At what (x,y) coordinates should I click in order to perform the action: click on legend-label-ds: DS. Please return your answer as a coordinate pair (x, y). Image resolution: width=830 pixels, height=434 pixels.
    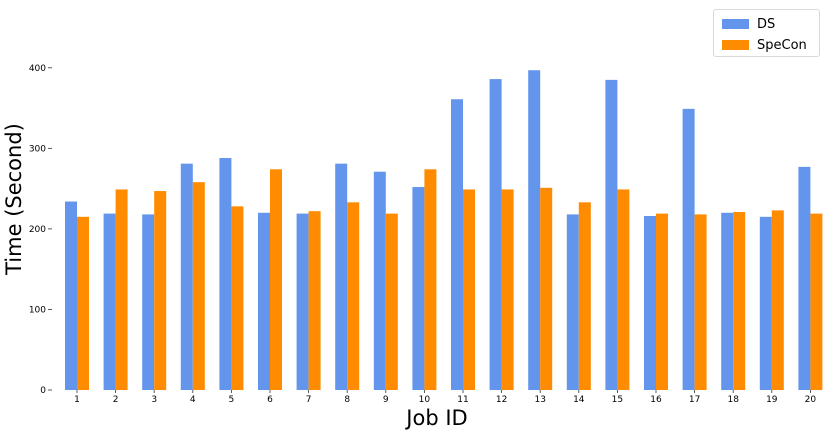
    Looking at the image, I should click on (766, 24).